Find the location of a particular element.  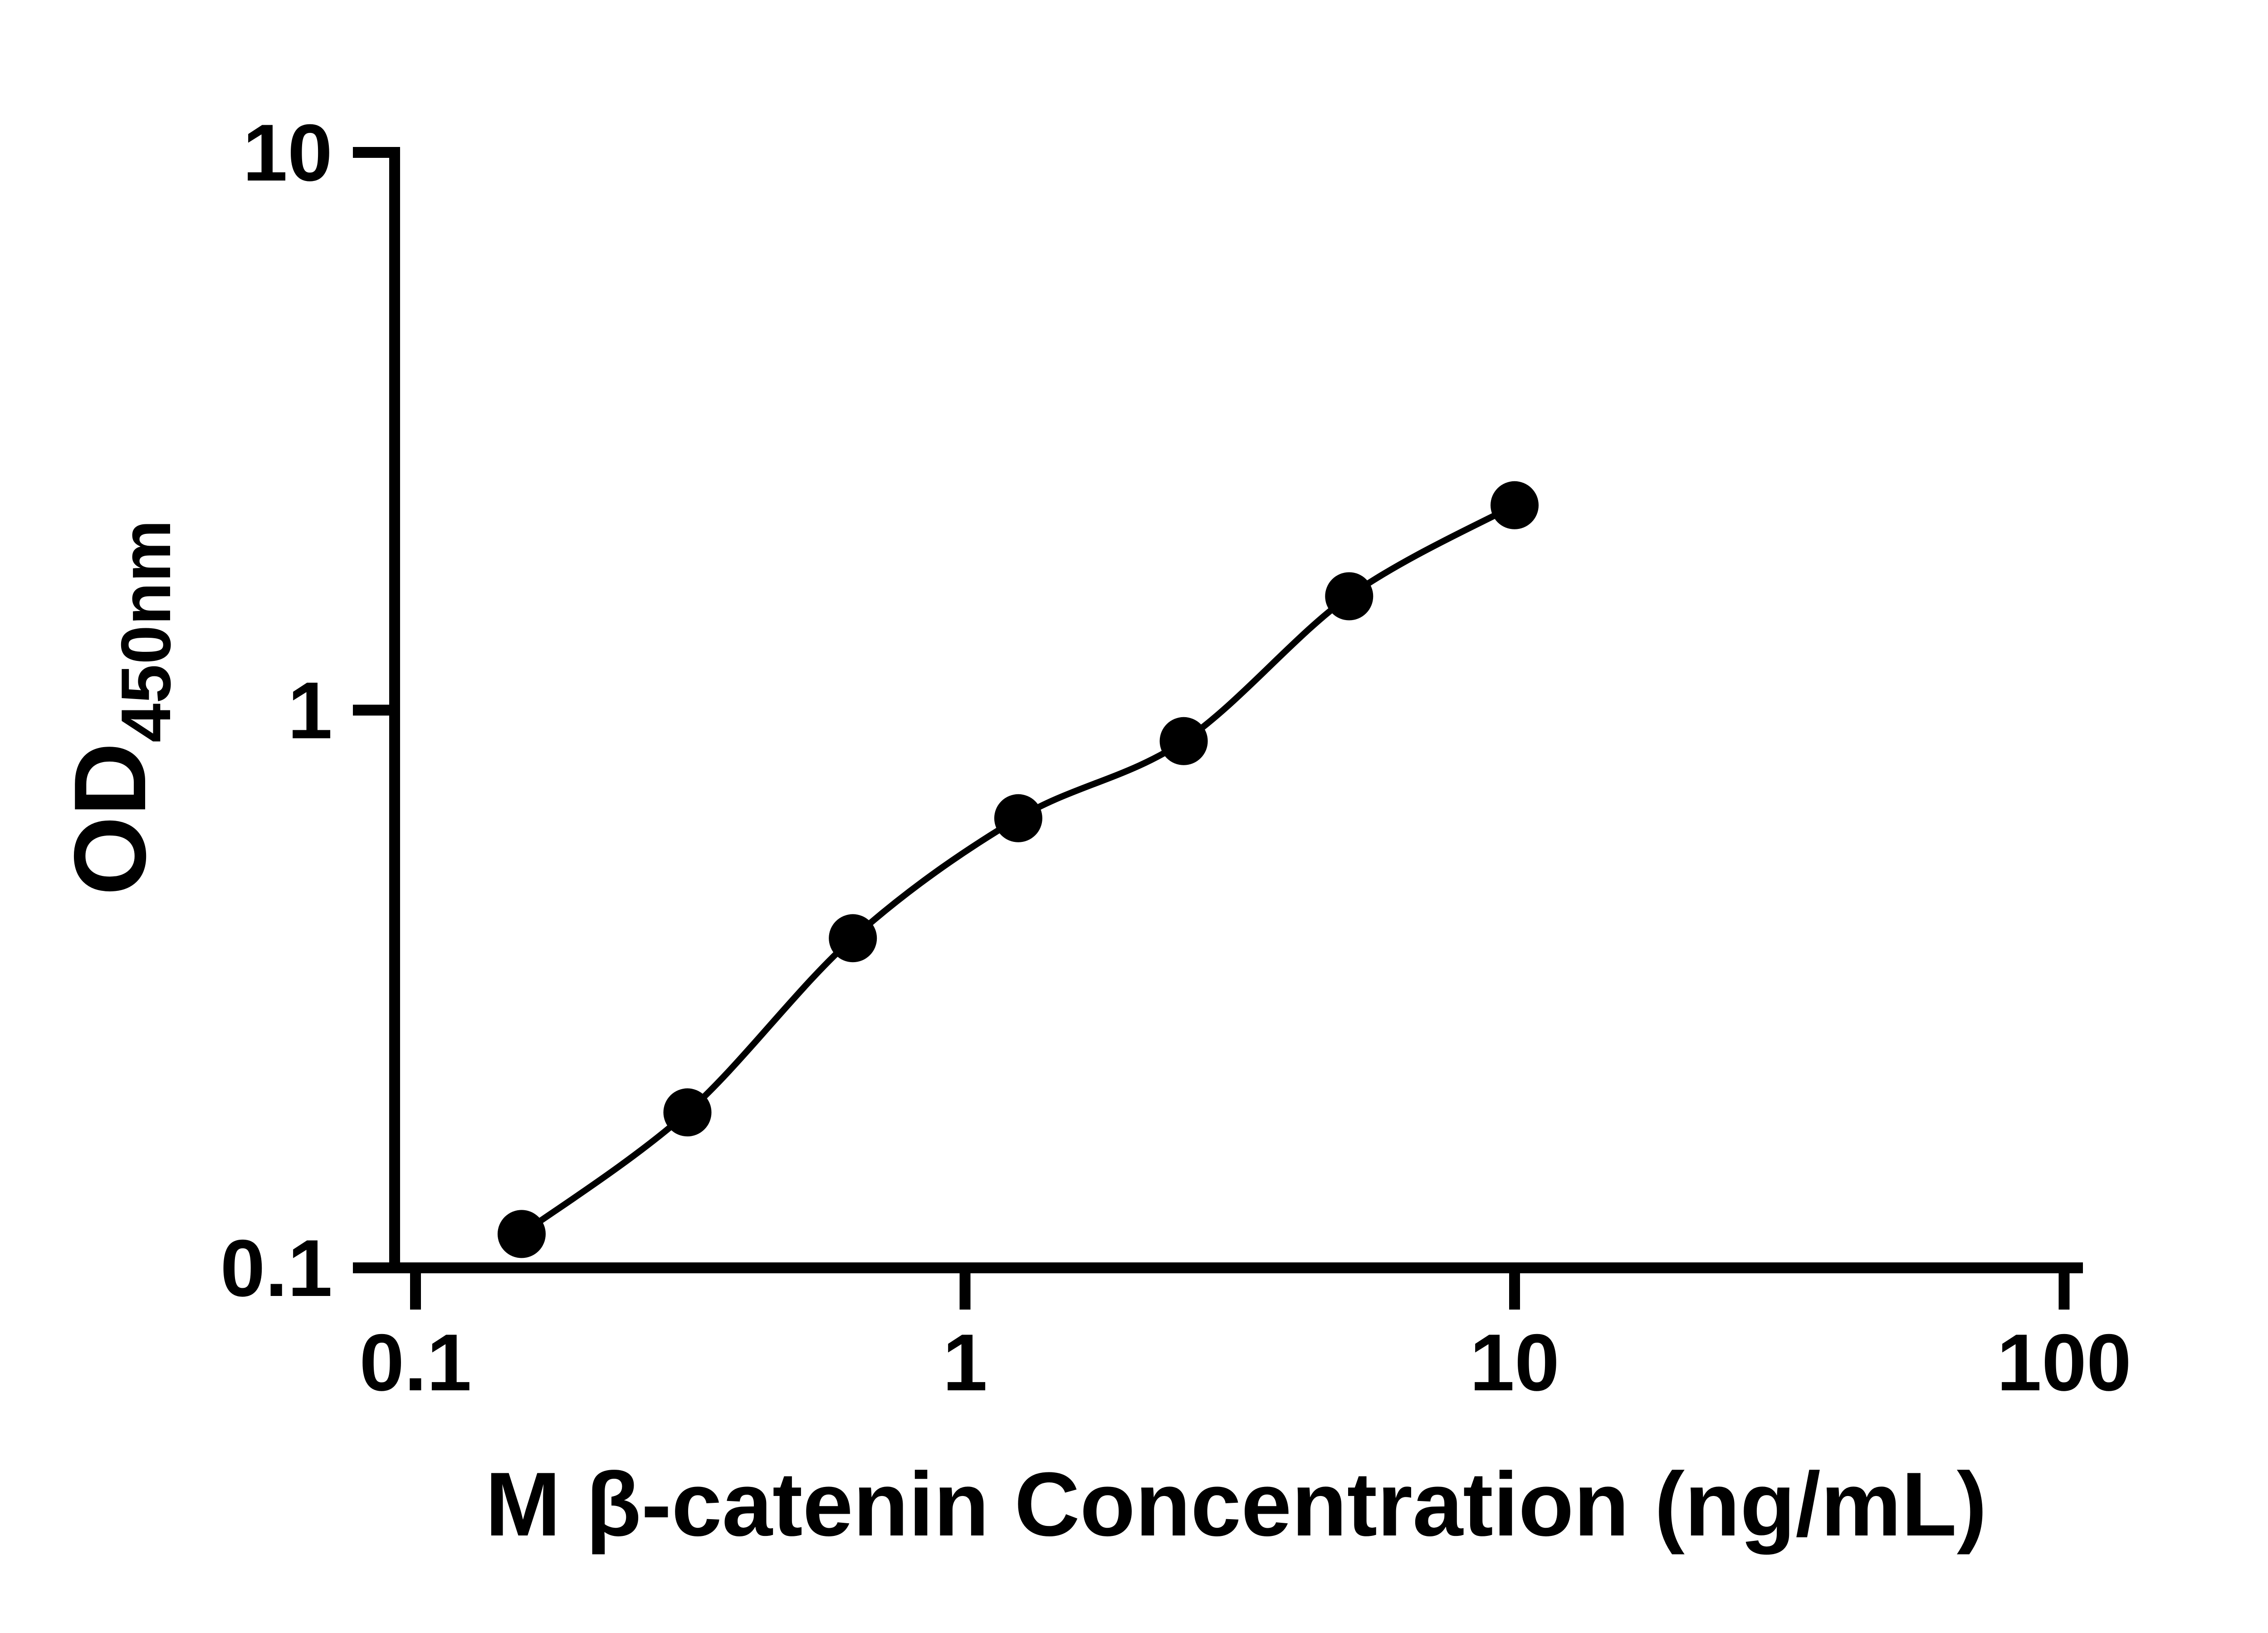

y-axis-title: OD450nm is located at coordinates (119, 708).